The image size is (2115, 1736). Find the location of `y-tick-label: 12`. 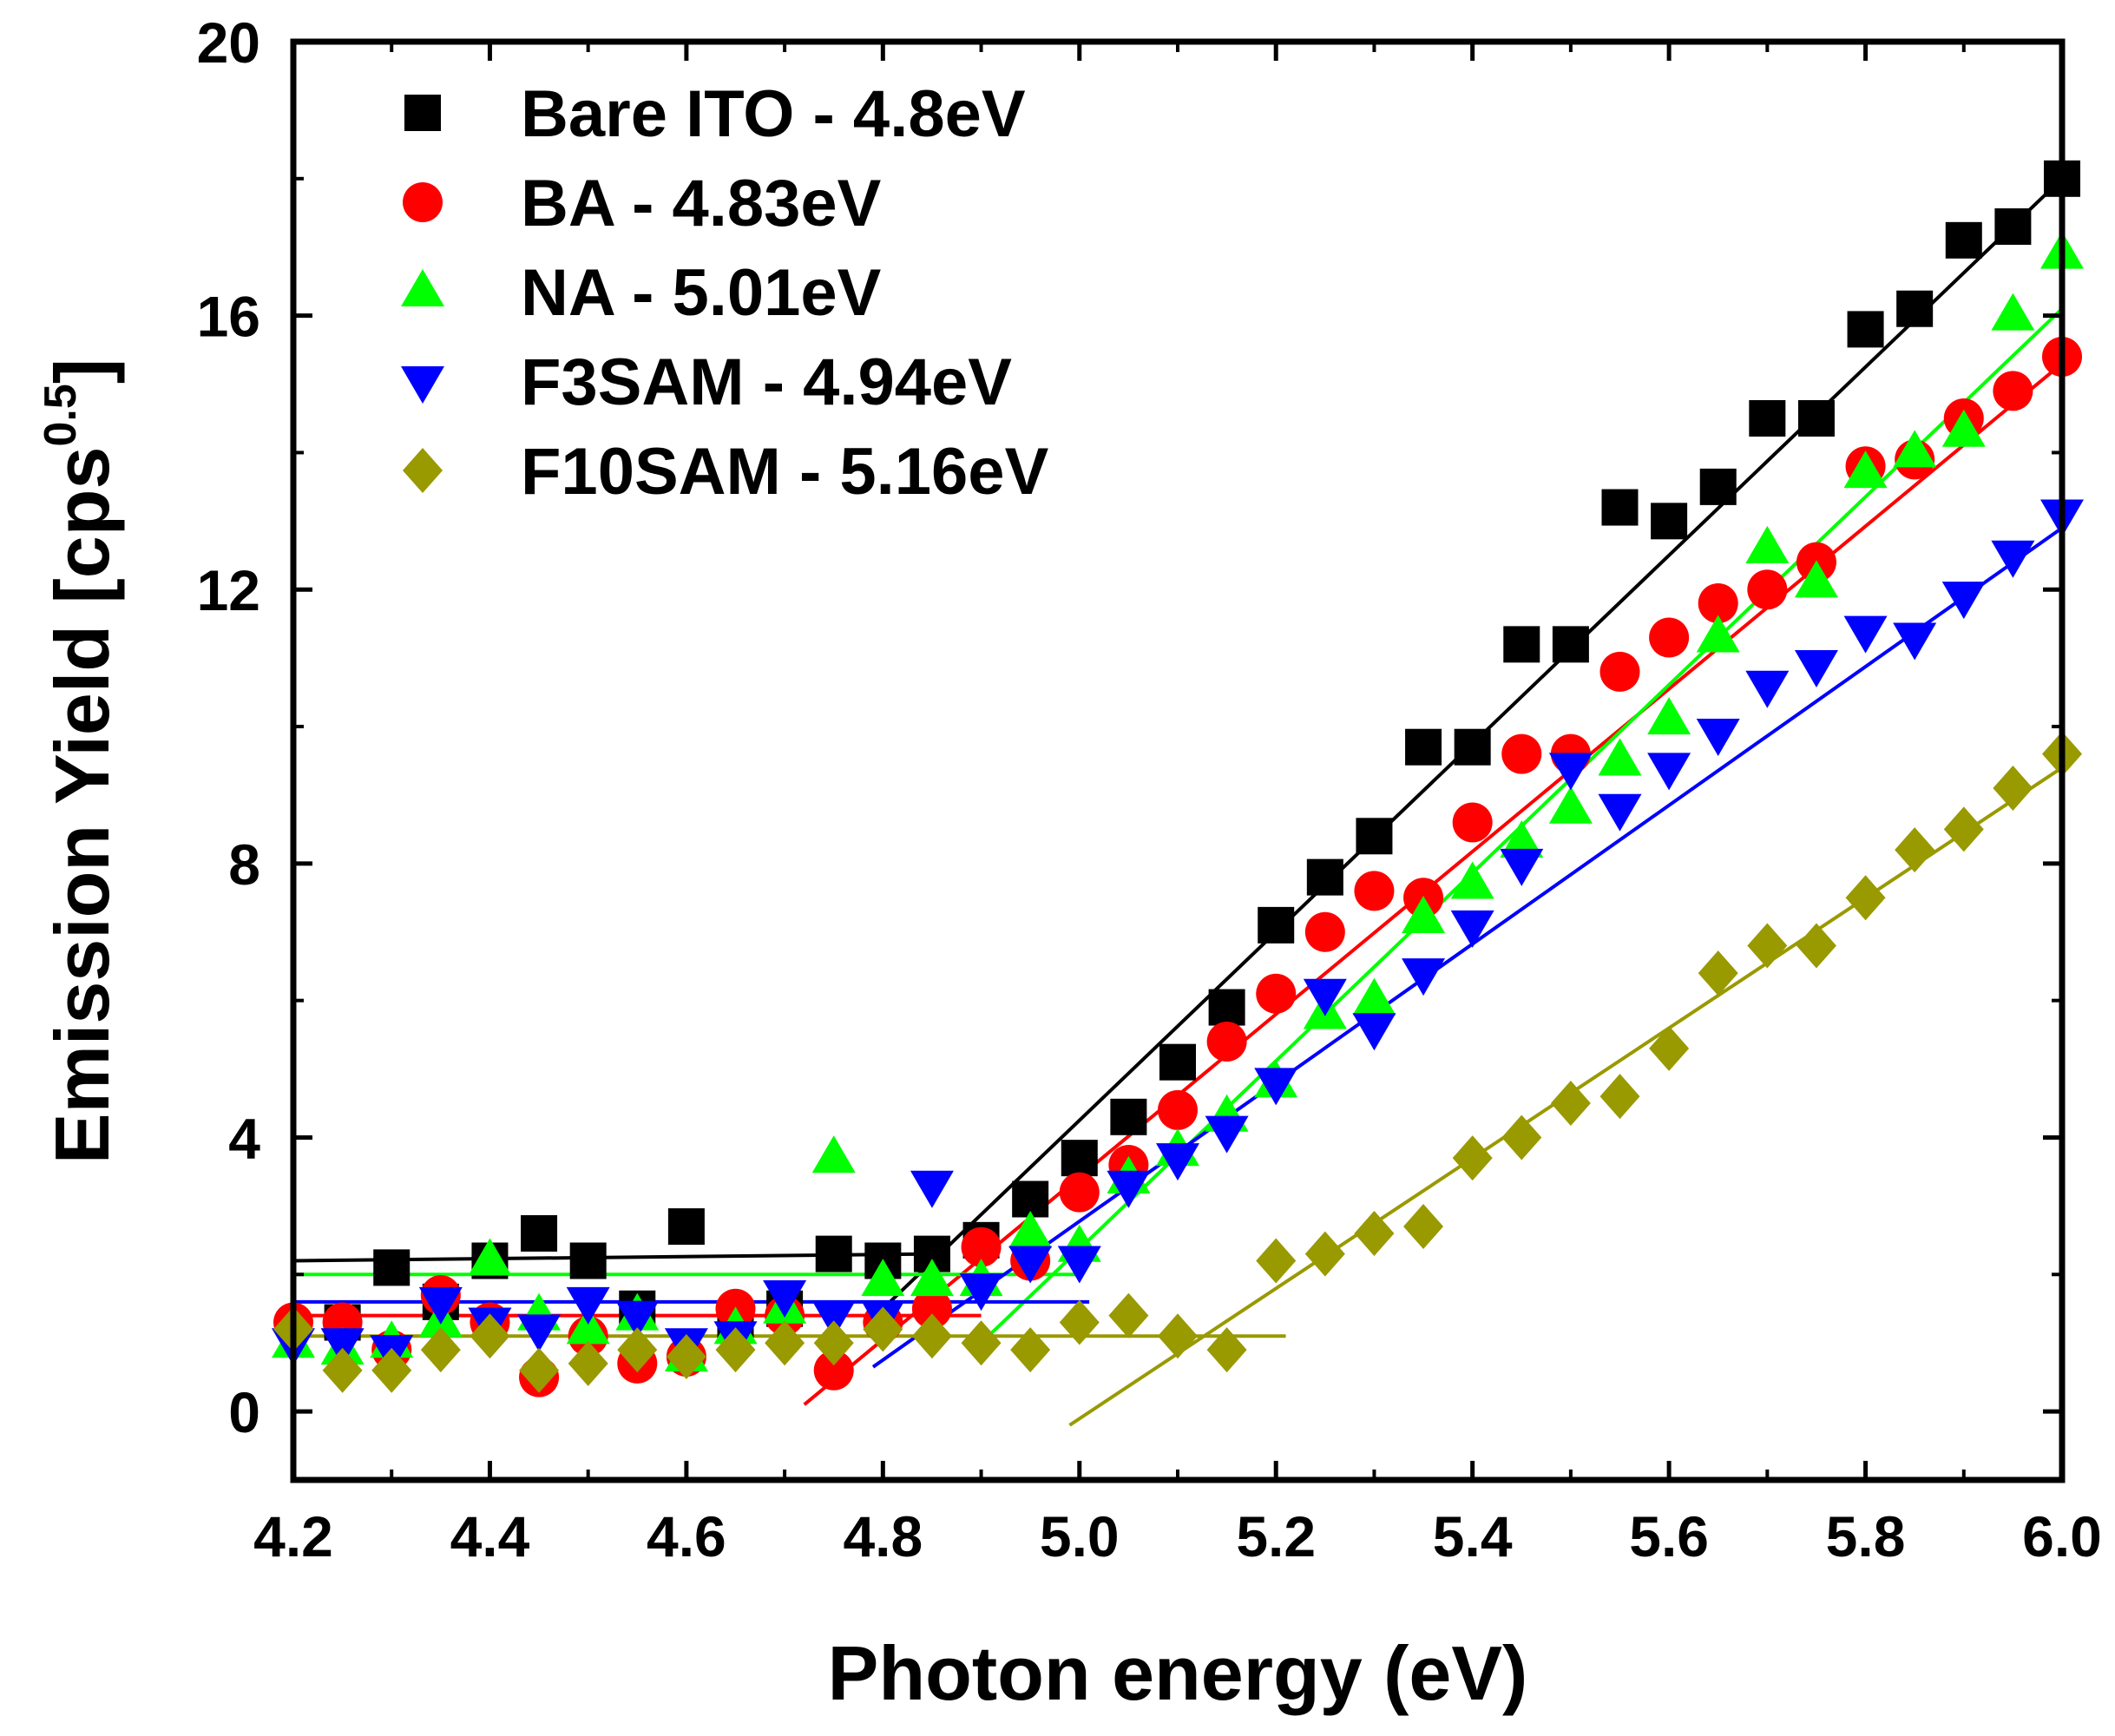

y-tick-label: 12 is located at coordinates (228, 590).